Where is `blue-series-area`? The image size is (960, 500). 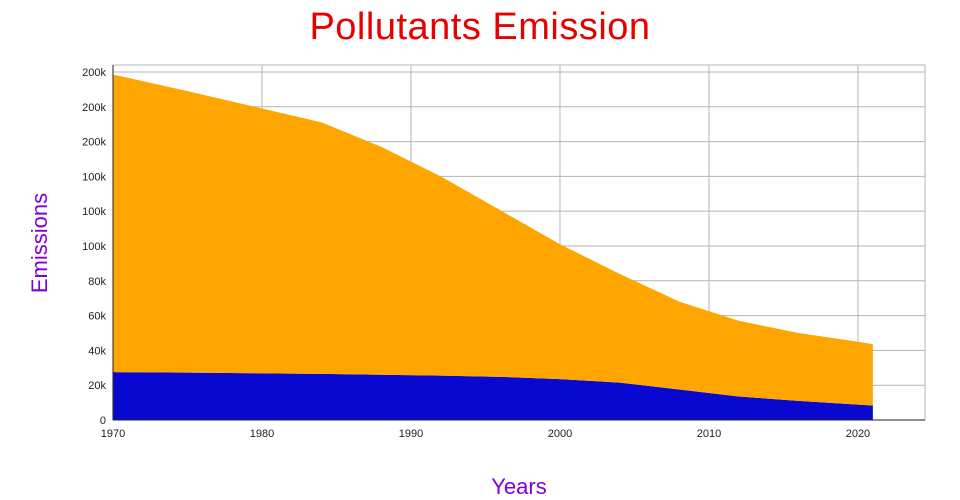
blue-series-area is located at coordinates (493, 396).